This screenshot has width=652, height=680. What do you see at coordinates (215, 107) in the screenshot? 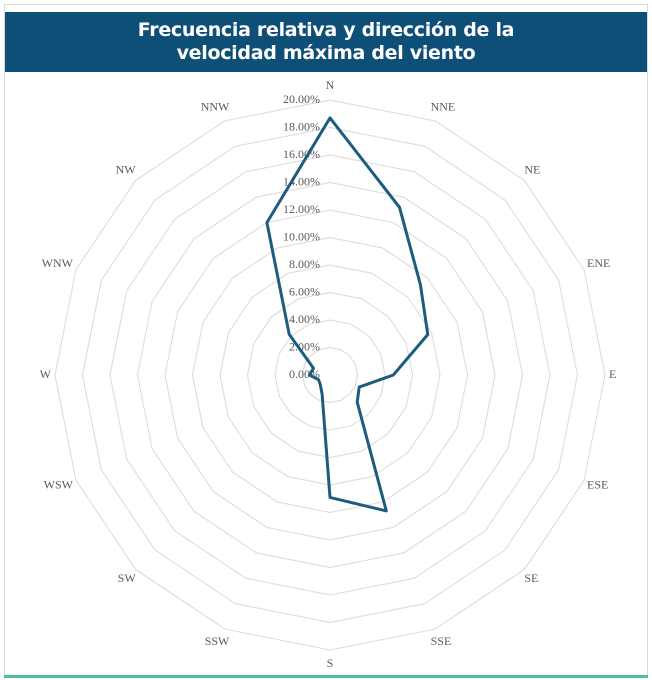
I see `direction-label: NNW` at bounding box center [215, 107].